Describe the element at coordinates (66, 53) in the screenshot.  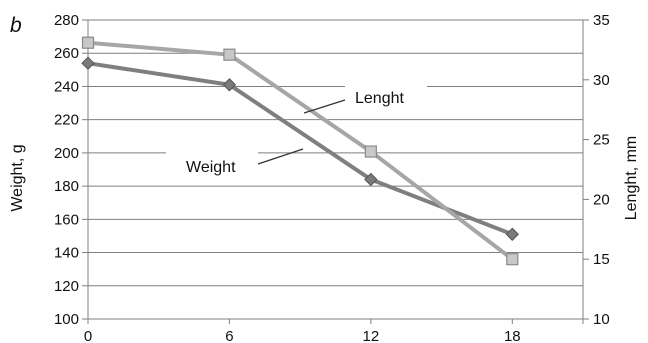
I see `y-tick-label: 260` at that location.